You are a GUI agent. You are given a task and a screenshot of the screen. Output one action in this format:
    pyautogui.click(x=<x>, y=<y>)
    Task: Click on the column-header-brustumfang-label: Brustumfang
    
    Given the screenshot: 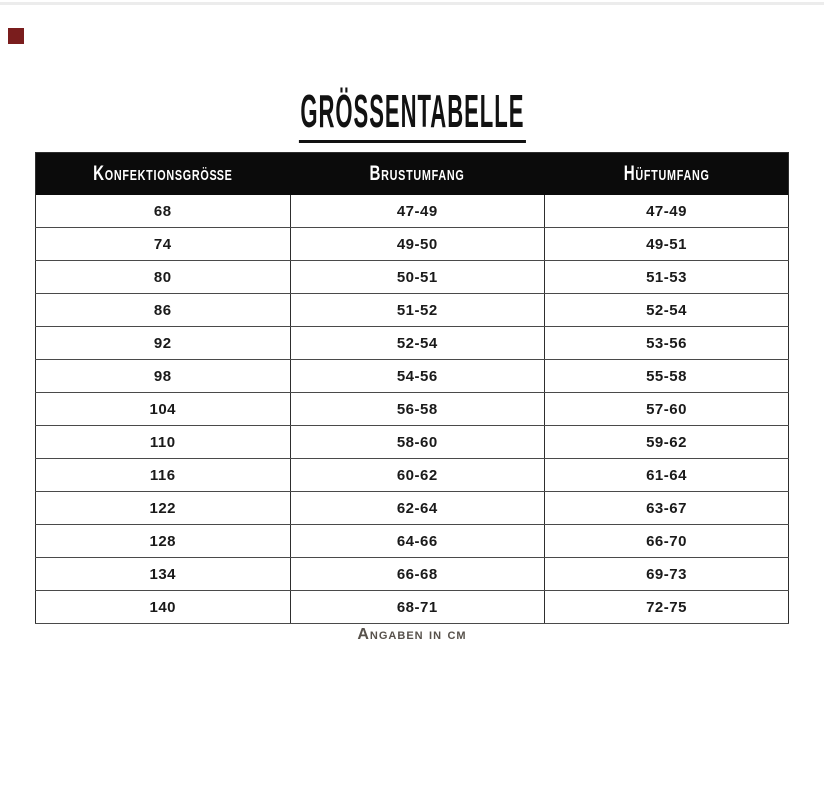 What is the action you would take?
    pyautogui.click(x=417, y=173)
    